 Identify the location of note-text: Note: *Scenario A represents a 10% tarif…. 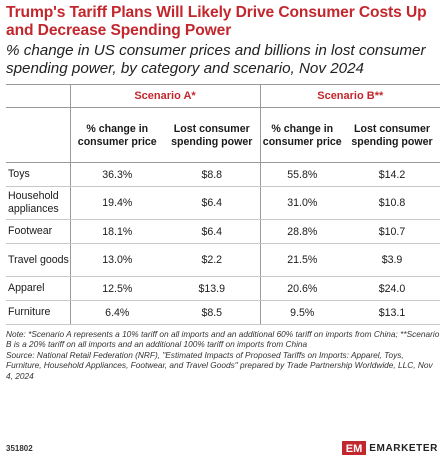
(223, 339).